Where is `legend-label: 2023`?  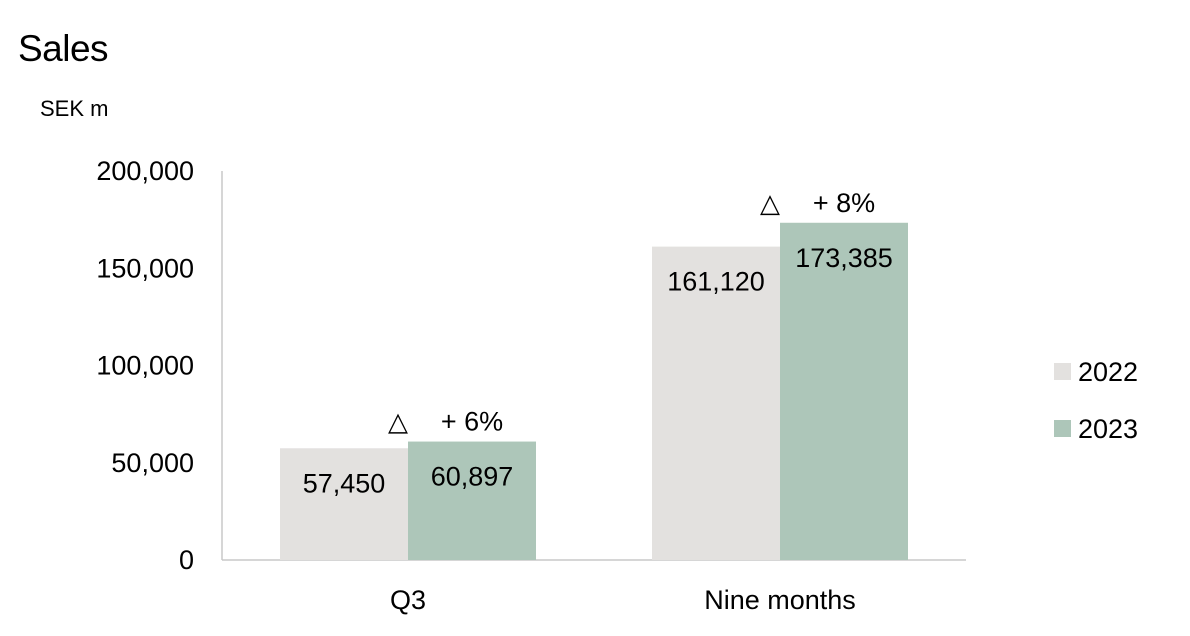 legend-label: 2023 is located at coordinates (1108, 429).